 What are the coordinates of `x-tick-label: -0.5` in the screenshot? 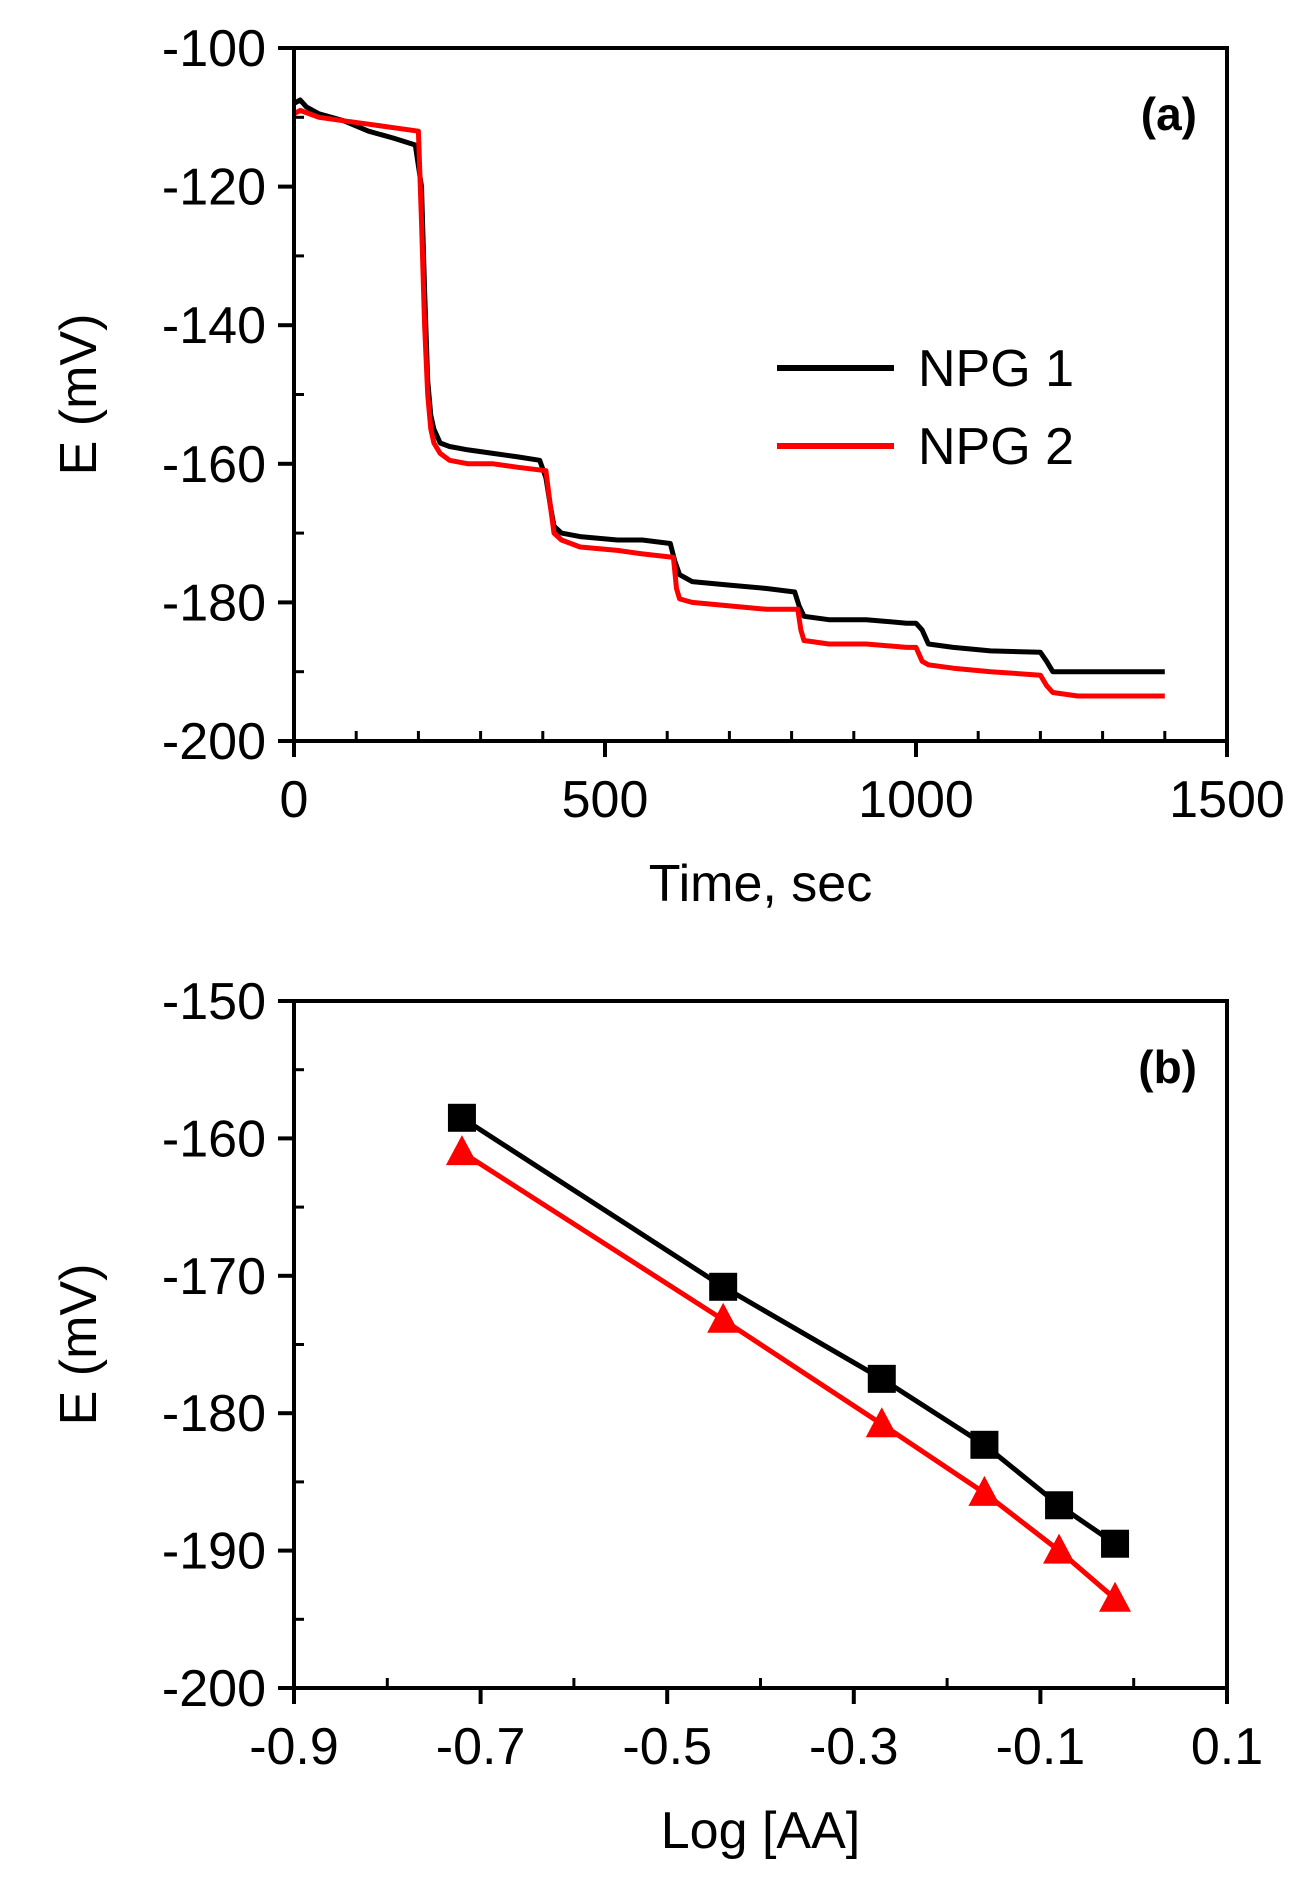 It's located at (667, 1747).